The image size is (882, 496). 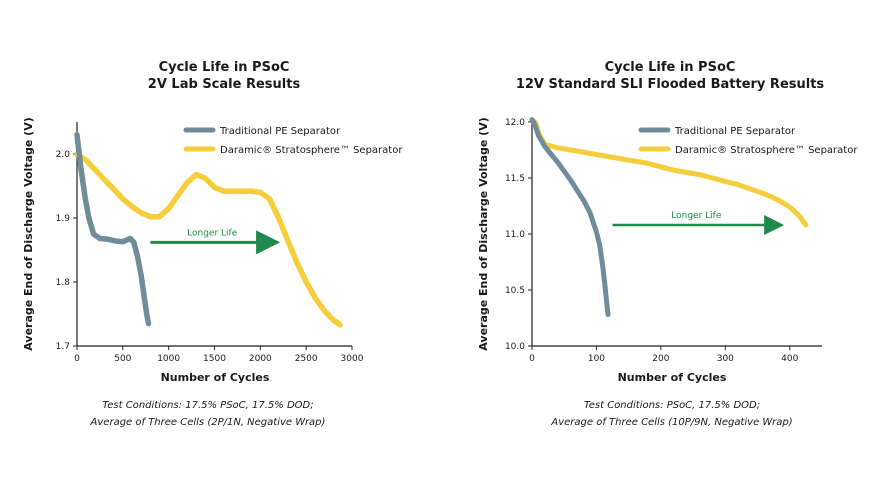 I want to click on y-tick-label: 10.0, so click(x=515, y=347).